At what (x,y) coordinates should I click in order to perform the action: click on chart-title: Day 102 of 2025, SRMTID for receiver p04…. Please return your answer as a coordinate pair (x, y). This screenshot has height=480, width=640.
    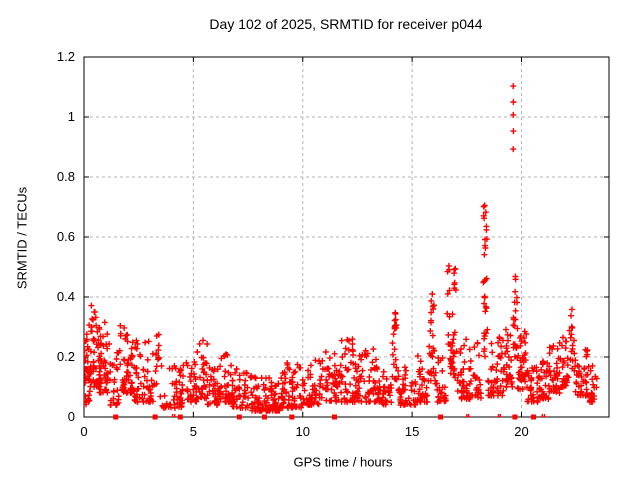
    Looking at the image, I should click on (346, 24).